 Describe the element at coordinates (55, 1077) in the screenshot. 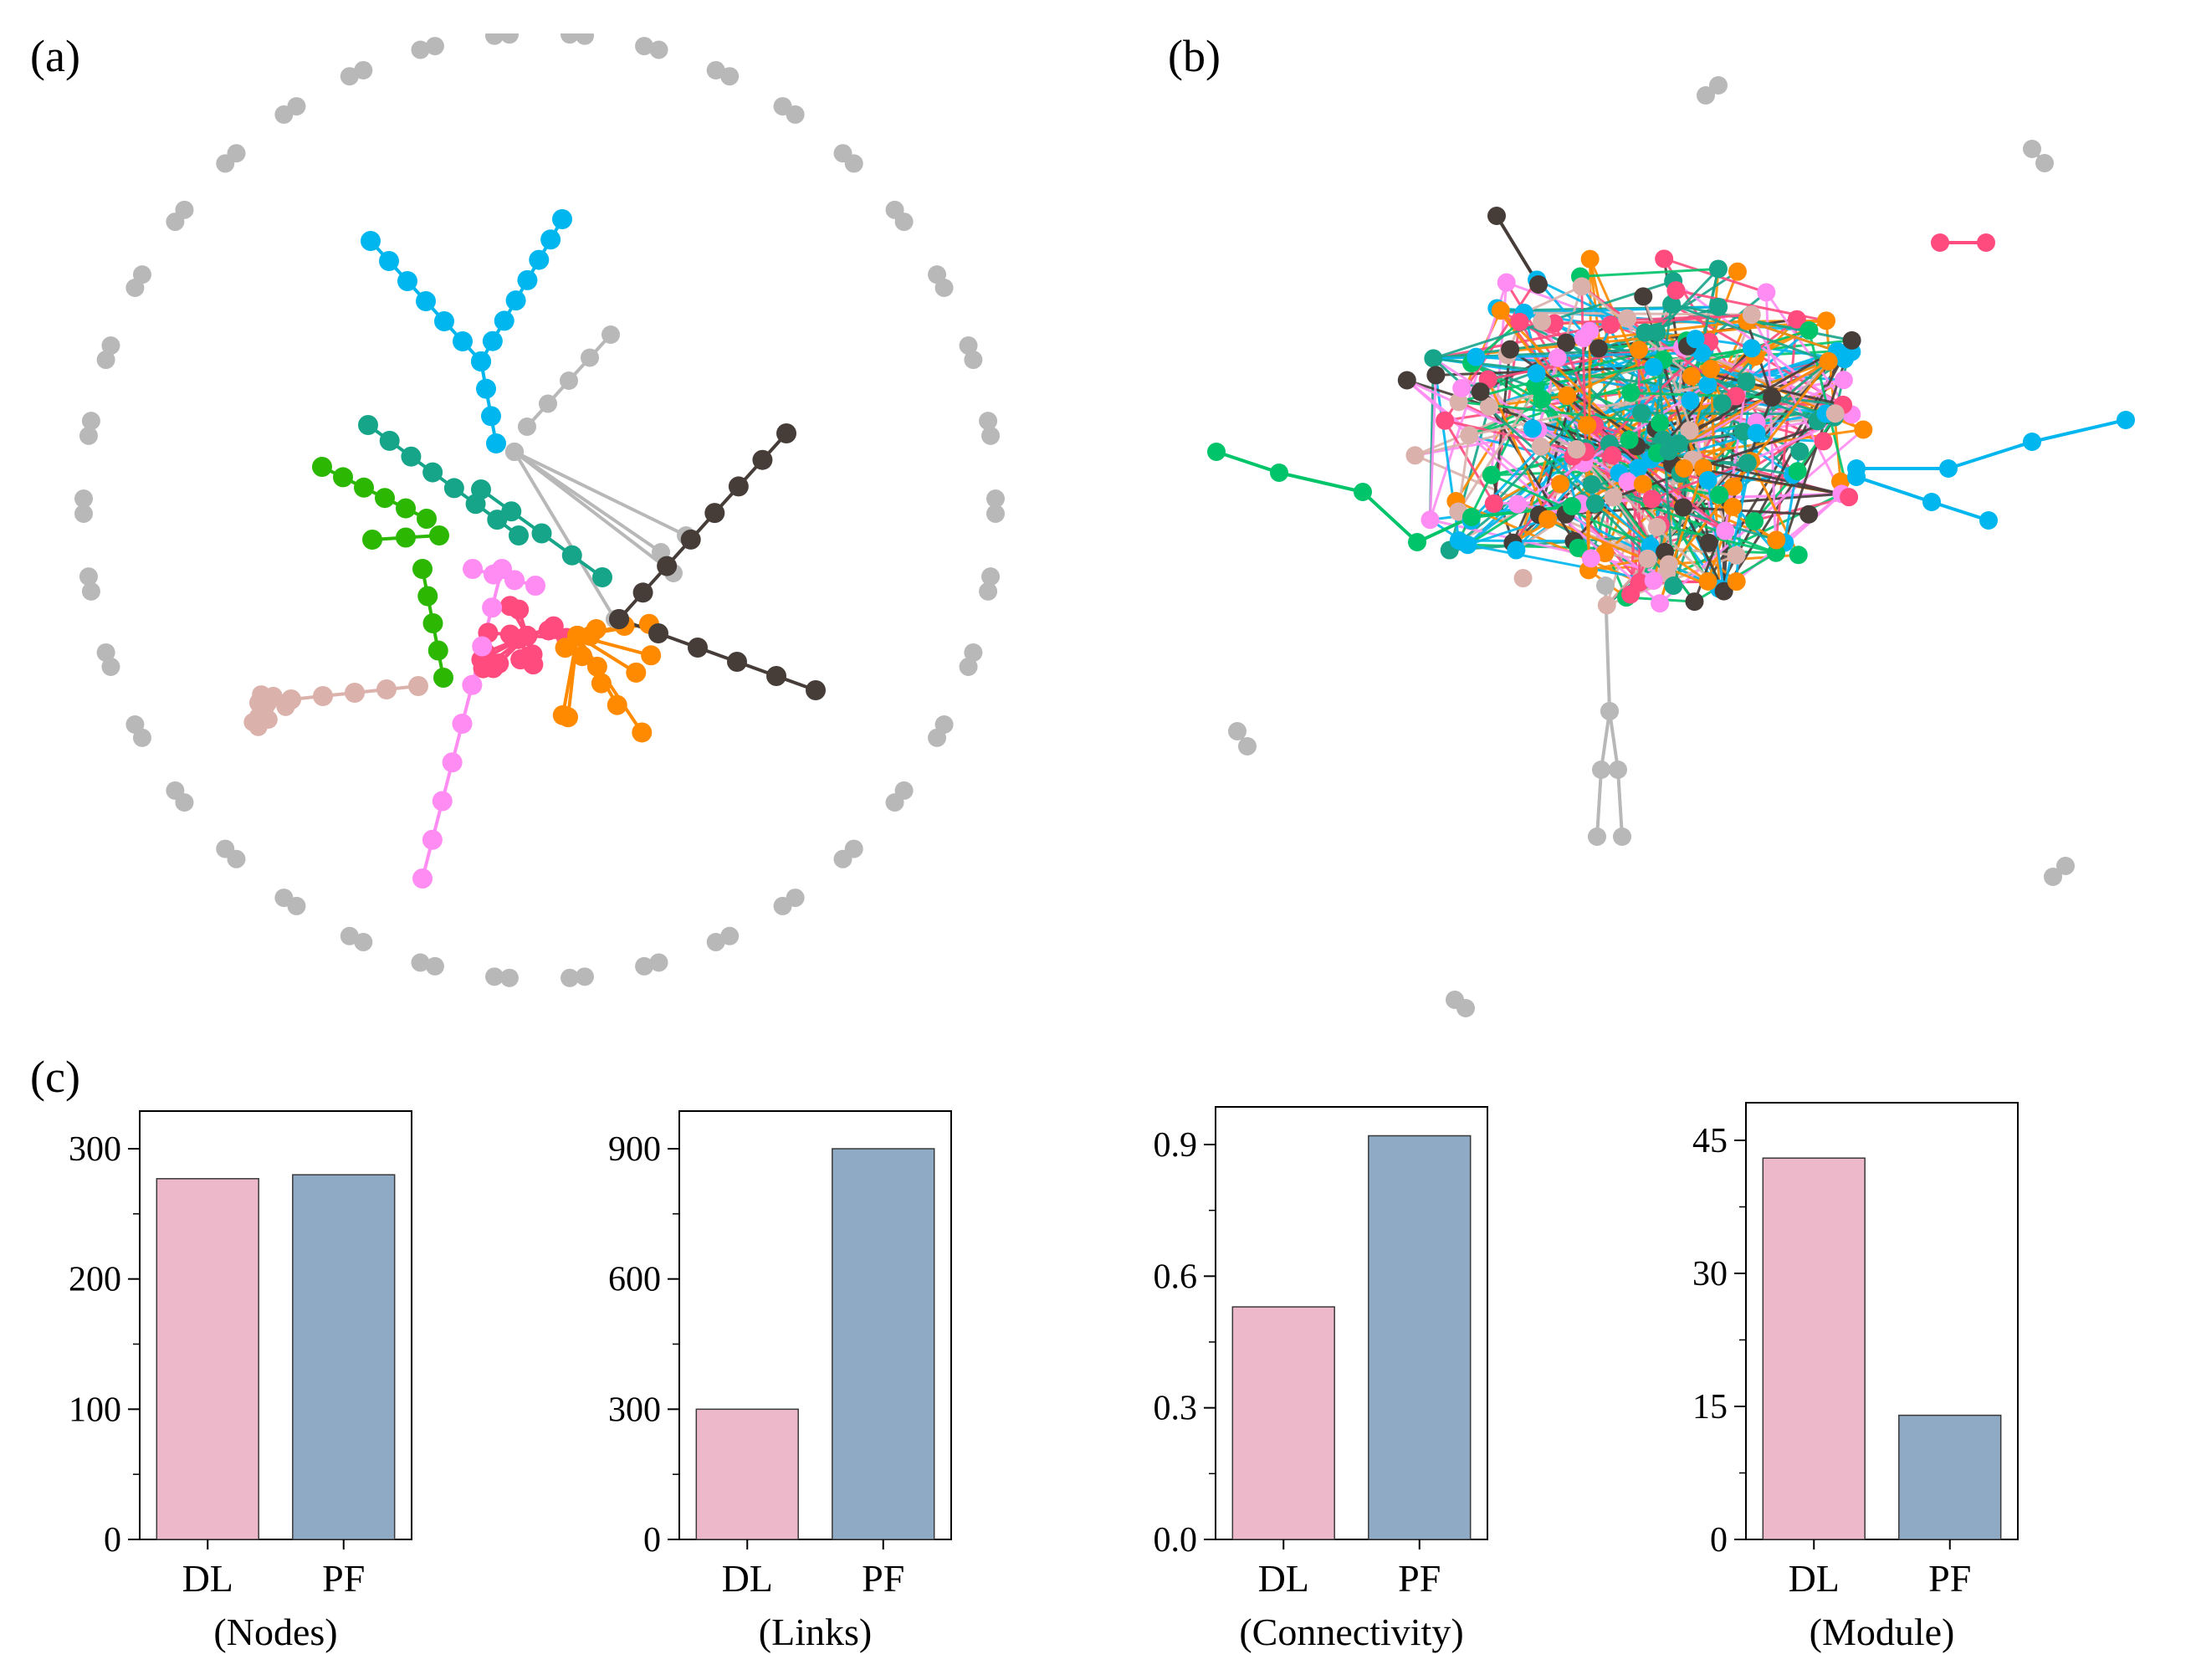

I see `panel-label-c: (c)` at that location.